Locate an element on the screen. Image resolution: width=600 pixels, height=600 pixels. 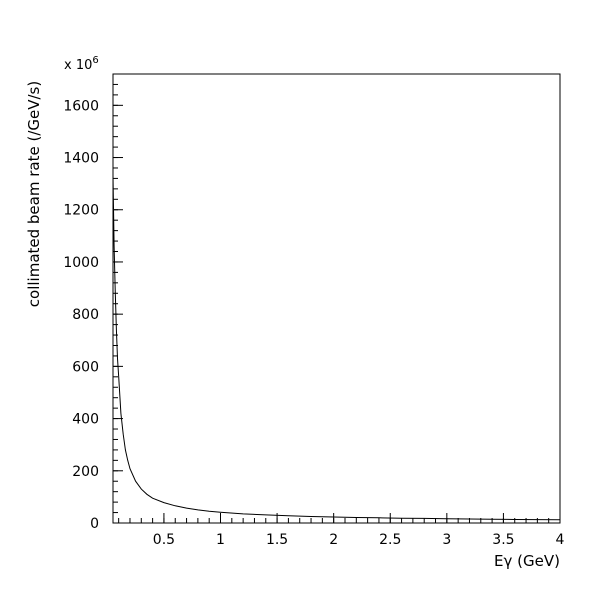
y-tick-label: 1000 is located at coordinates (81, 263).